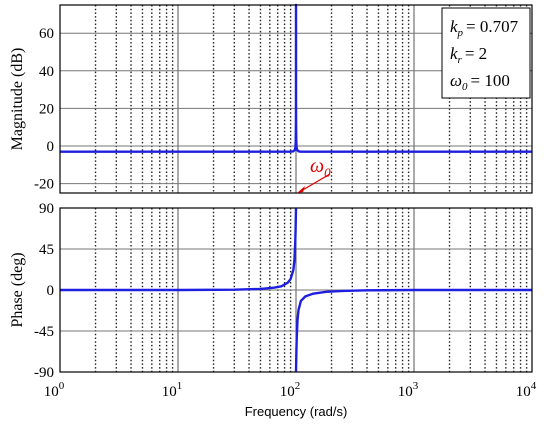  I want to click on magnitude-y-tick-label: 20, so click(46, 109).